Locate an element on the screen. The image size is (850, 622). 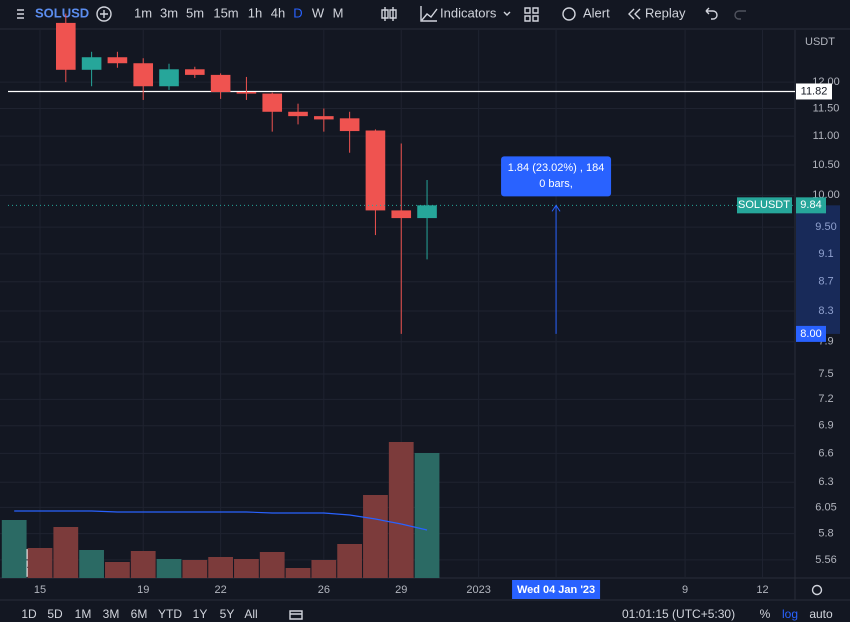
range-button: YTD is located at coordinates (170, 614).